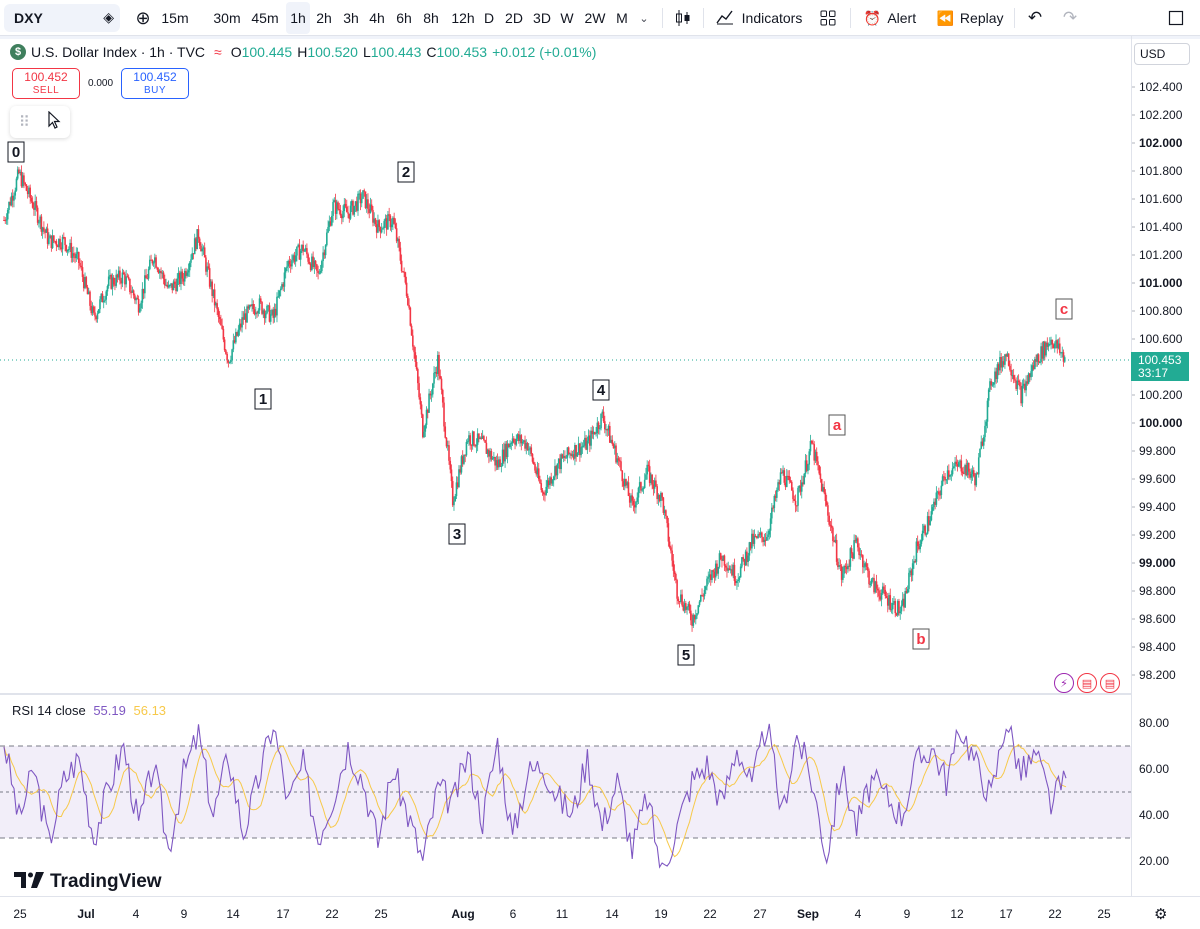 The height and width of the screenshot is (929, 1200). What do you see at coordinates (1162, 54) in the screenshot?
I see `currency-select: USD` at bounding box center [1162, 54].